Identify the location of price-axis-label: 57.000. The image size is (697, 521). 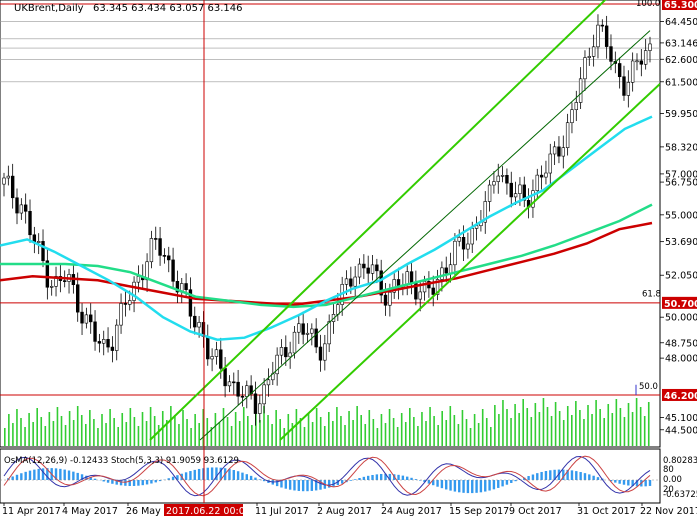
(681, 174).